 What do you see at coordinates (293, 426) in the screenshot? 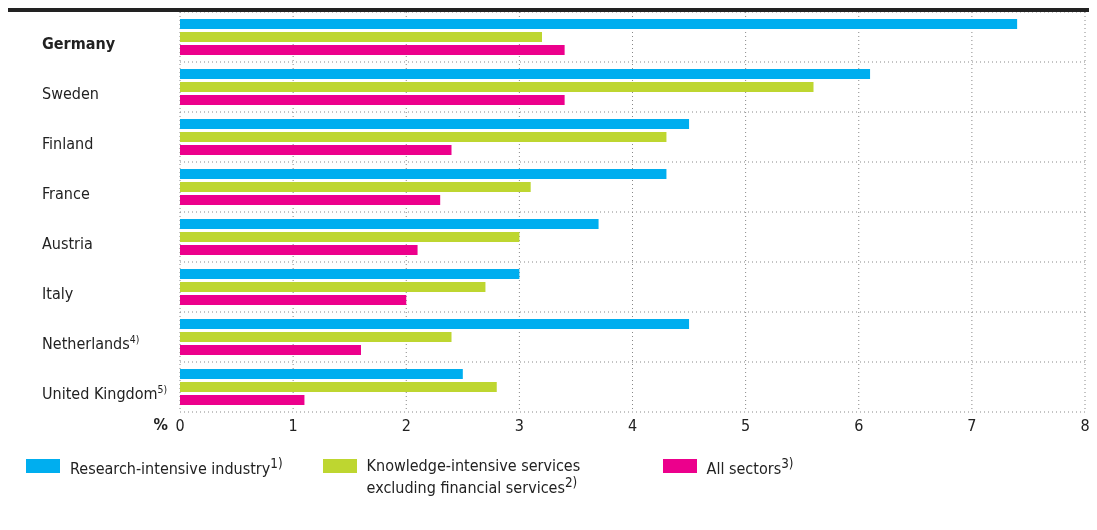
I see `x-tick-label: 1` at bounding box center [293, 426].